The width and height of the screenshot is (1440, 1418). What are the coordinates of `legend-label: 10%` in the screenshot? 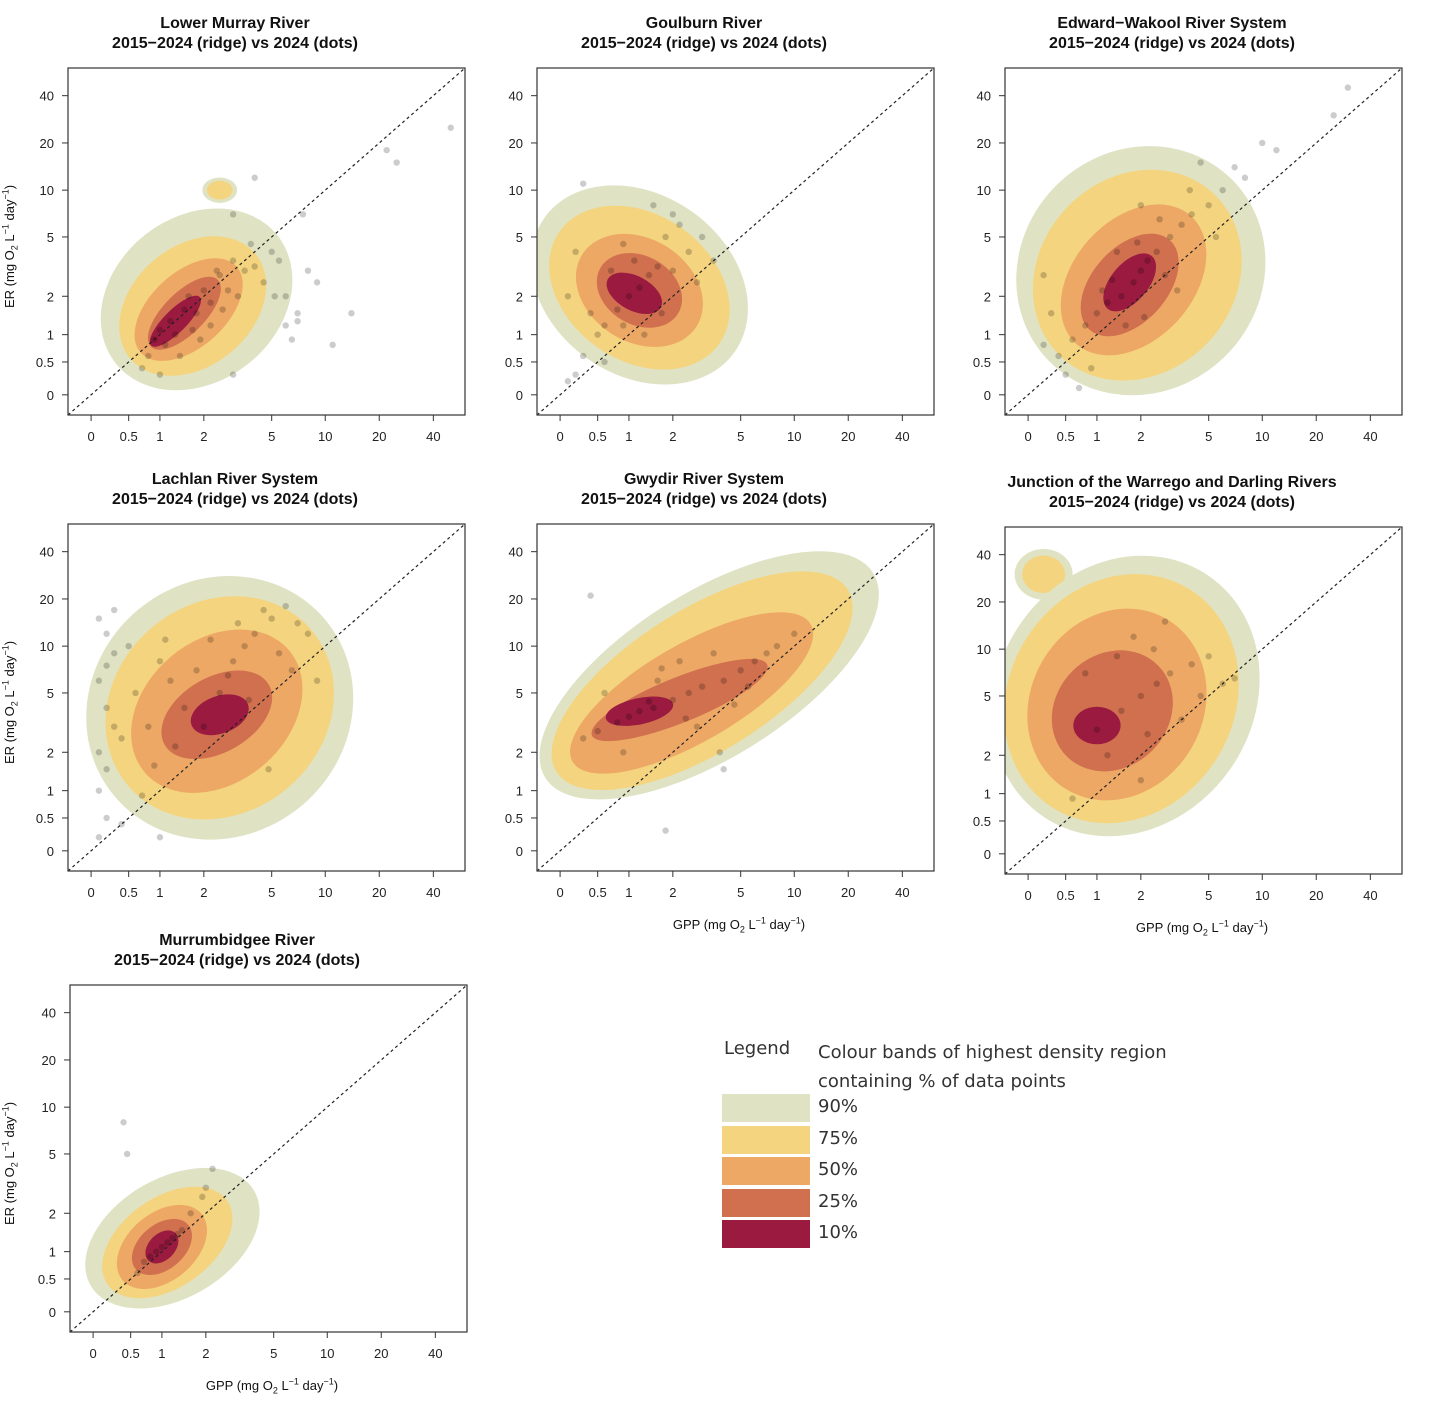 It's located at (838, 1232).